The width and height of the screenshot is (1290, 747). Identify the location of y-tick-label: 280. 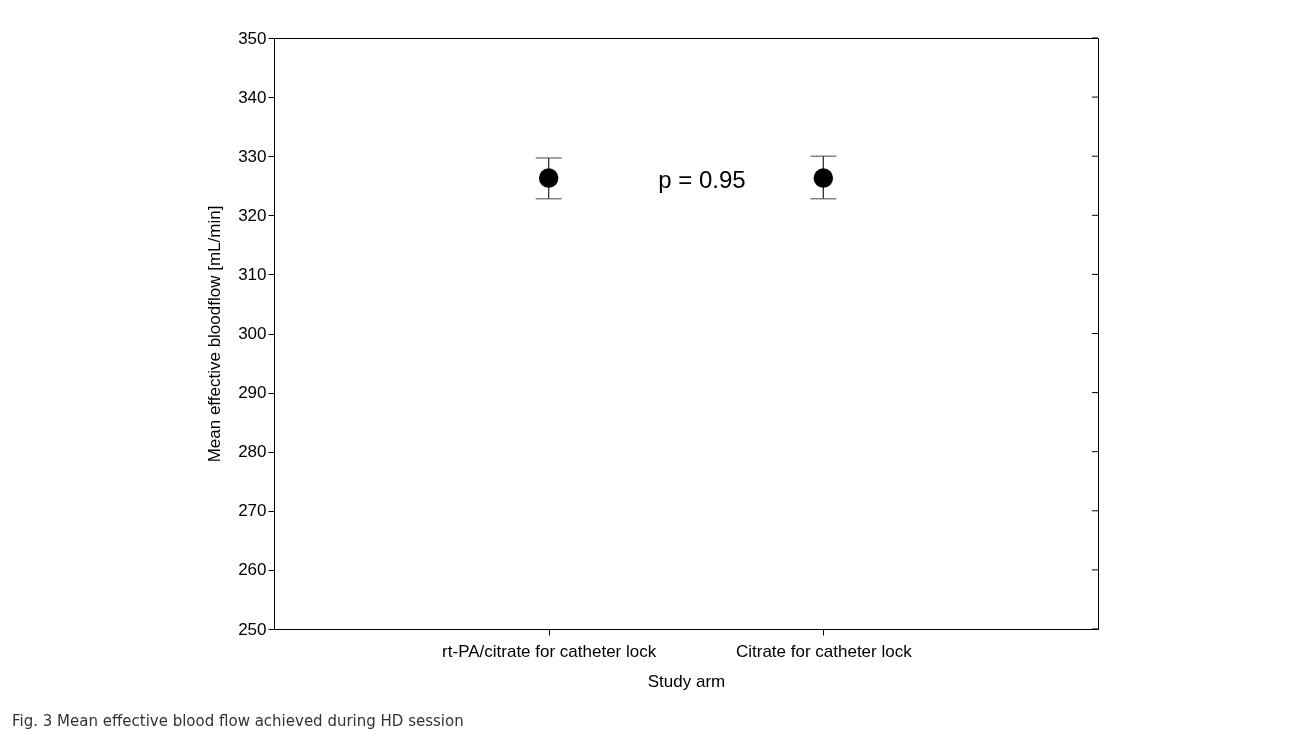
(252, 452).